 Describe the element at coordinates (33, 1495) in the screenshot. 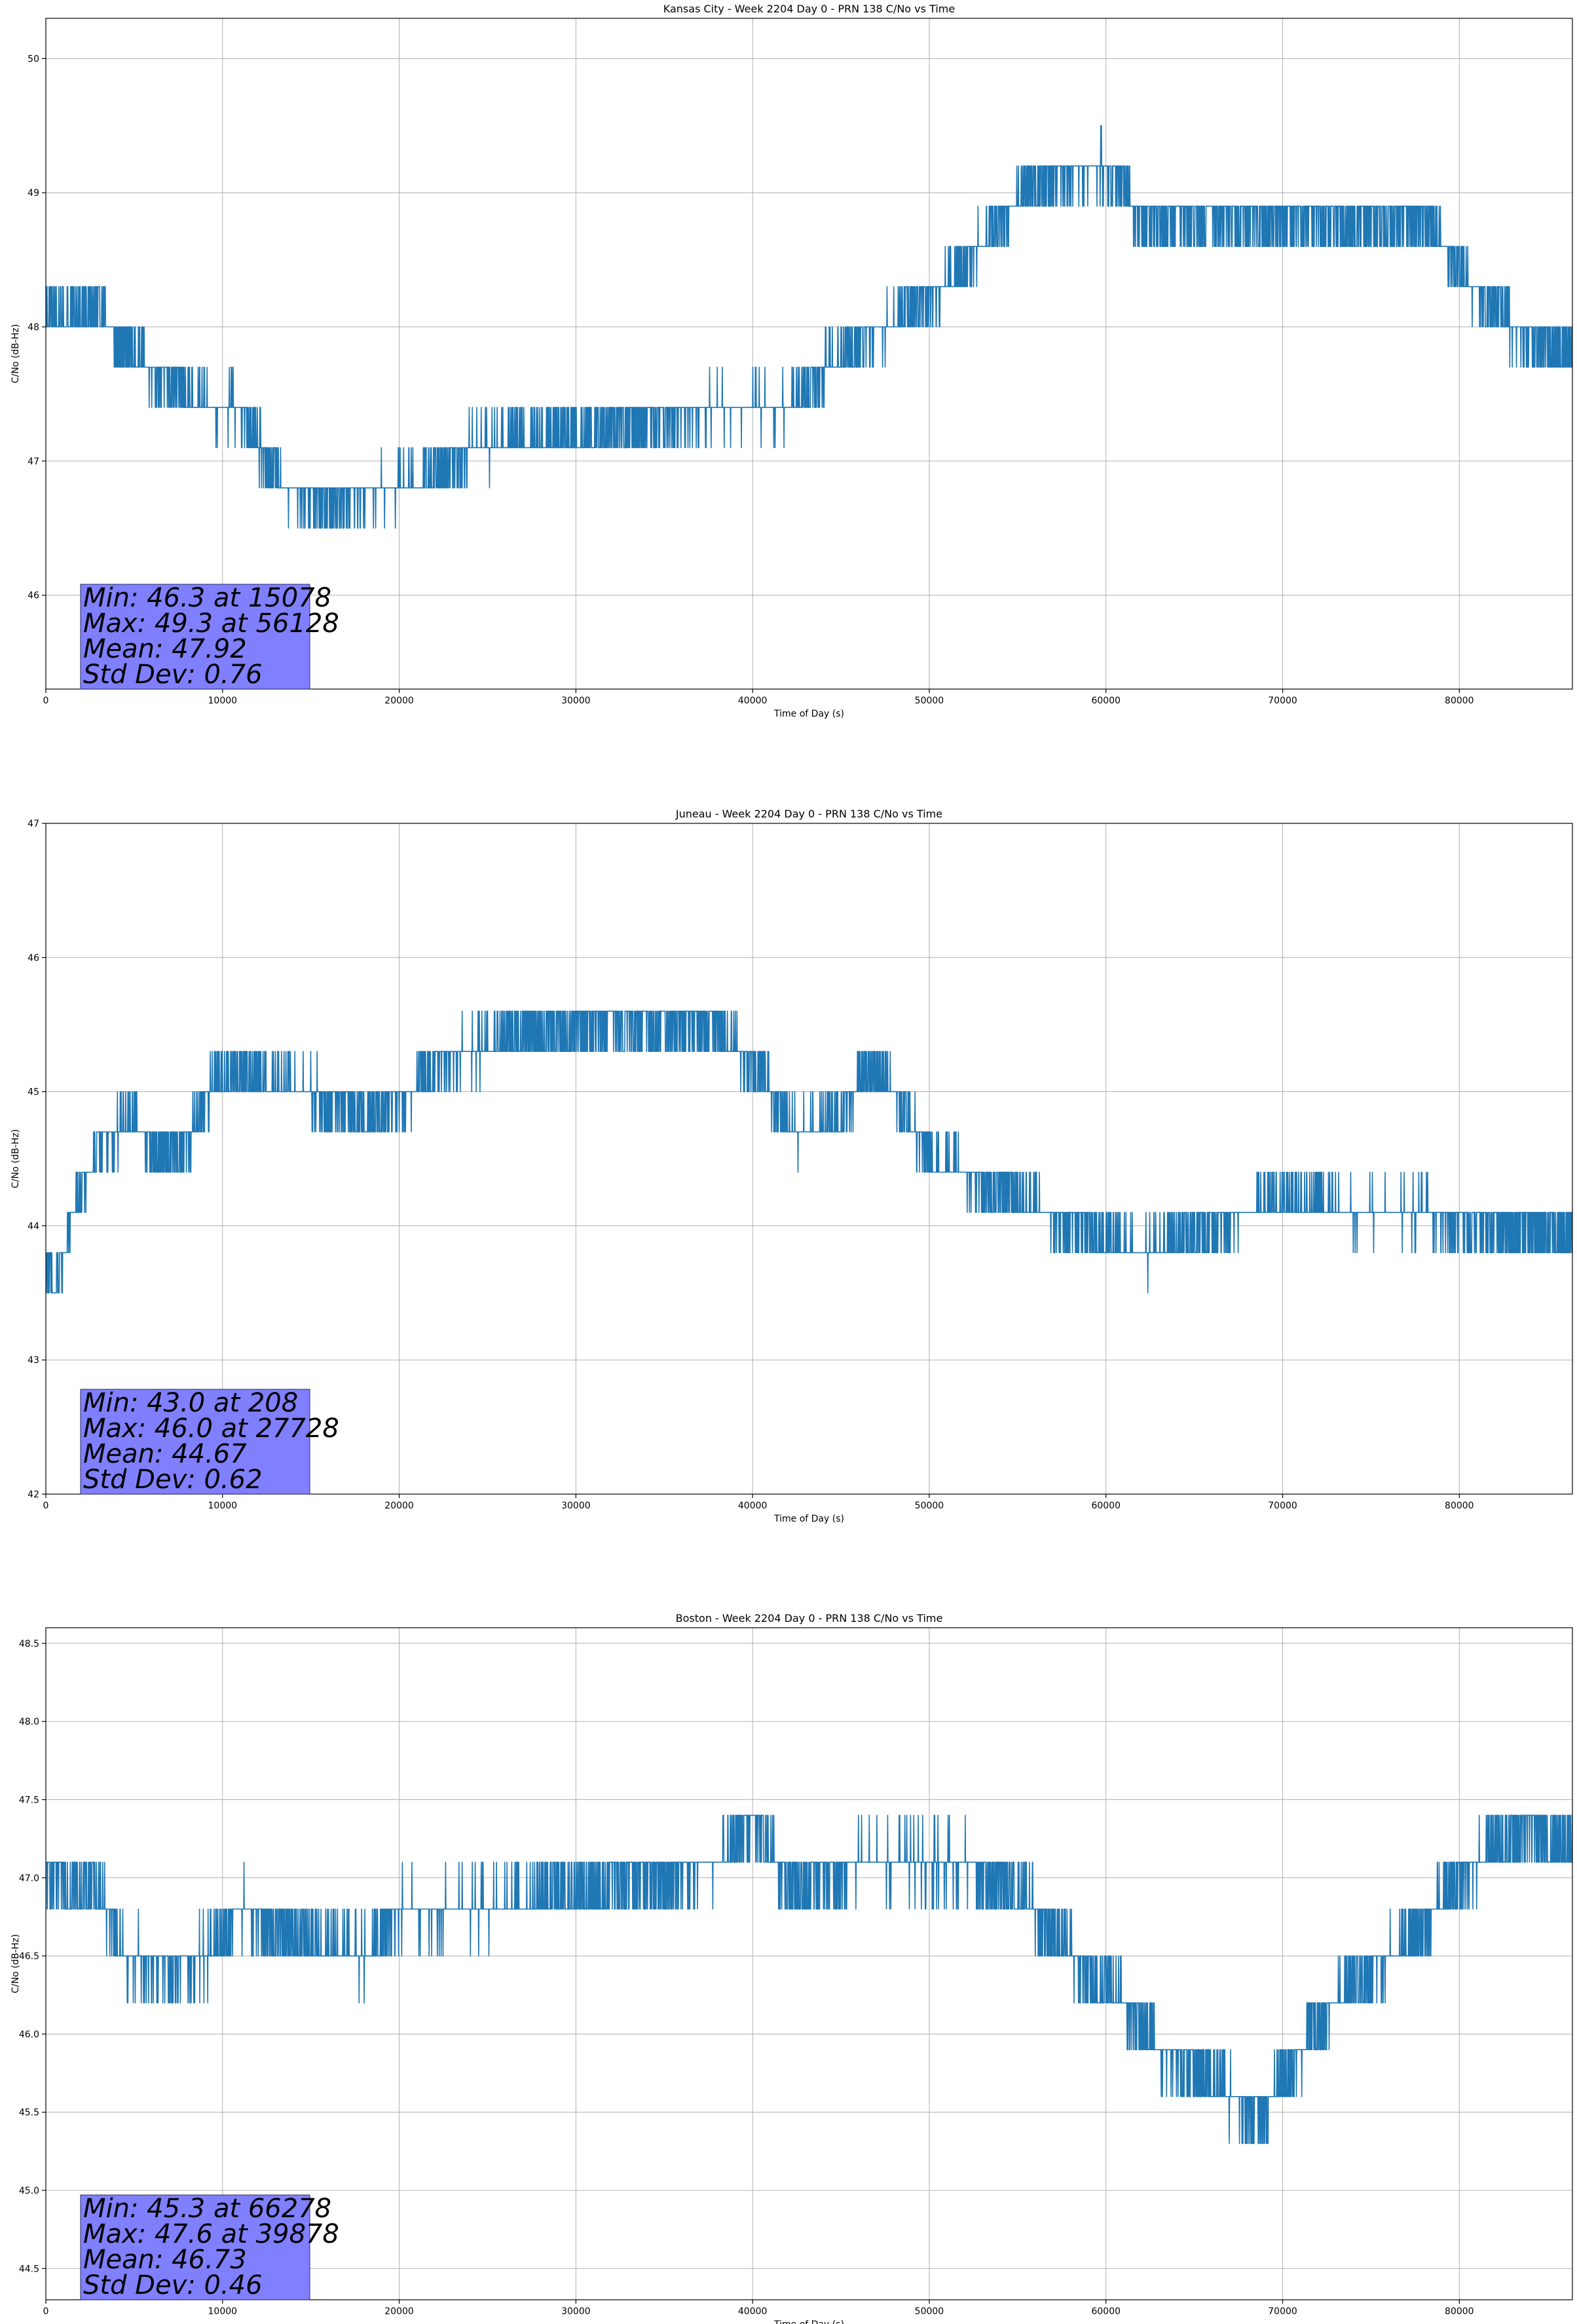

I see `y-tick-label: 42` at that location.